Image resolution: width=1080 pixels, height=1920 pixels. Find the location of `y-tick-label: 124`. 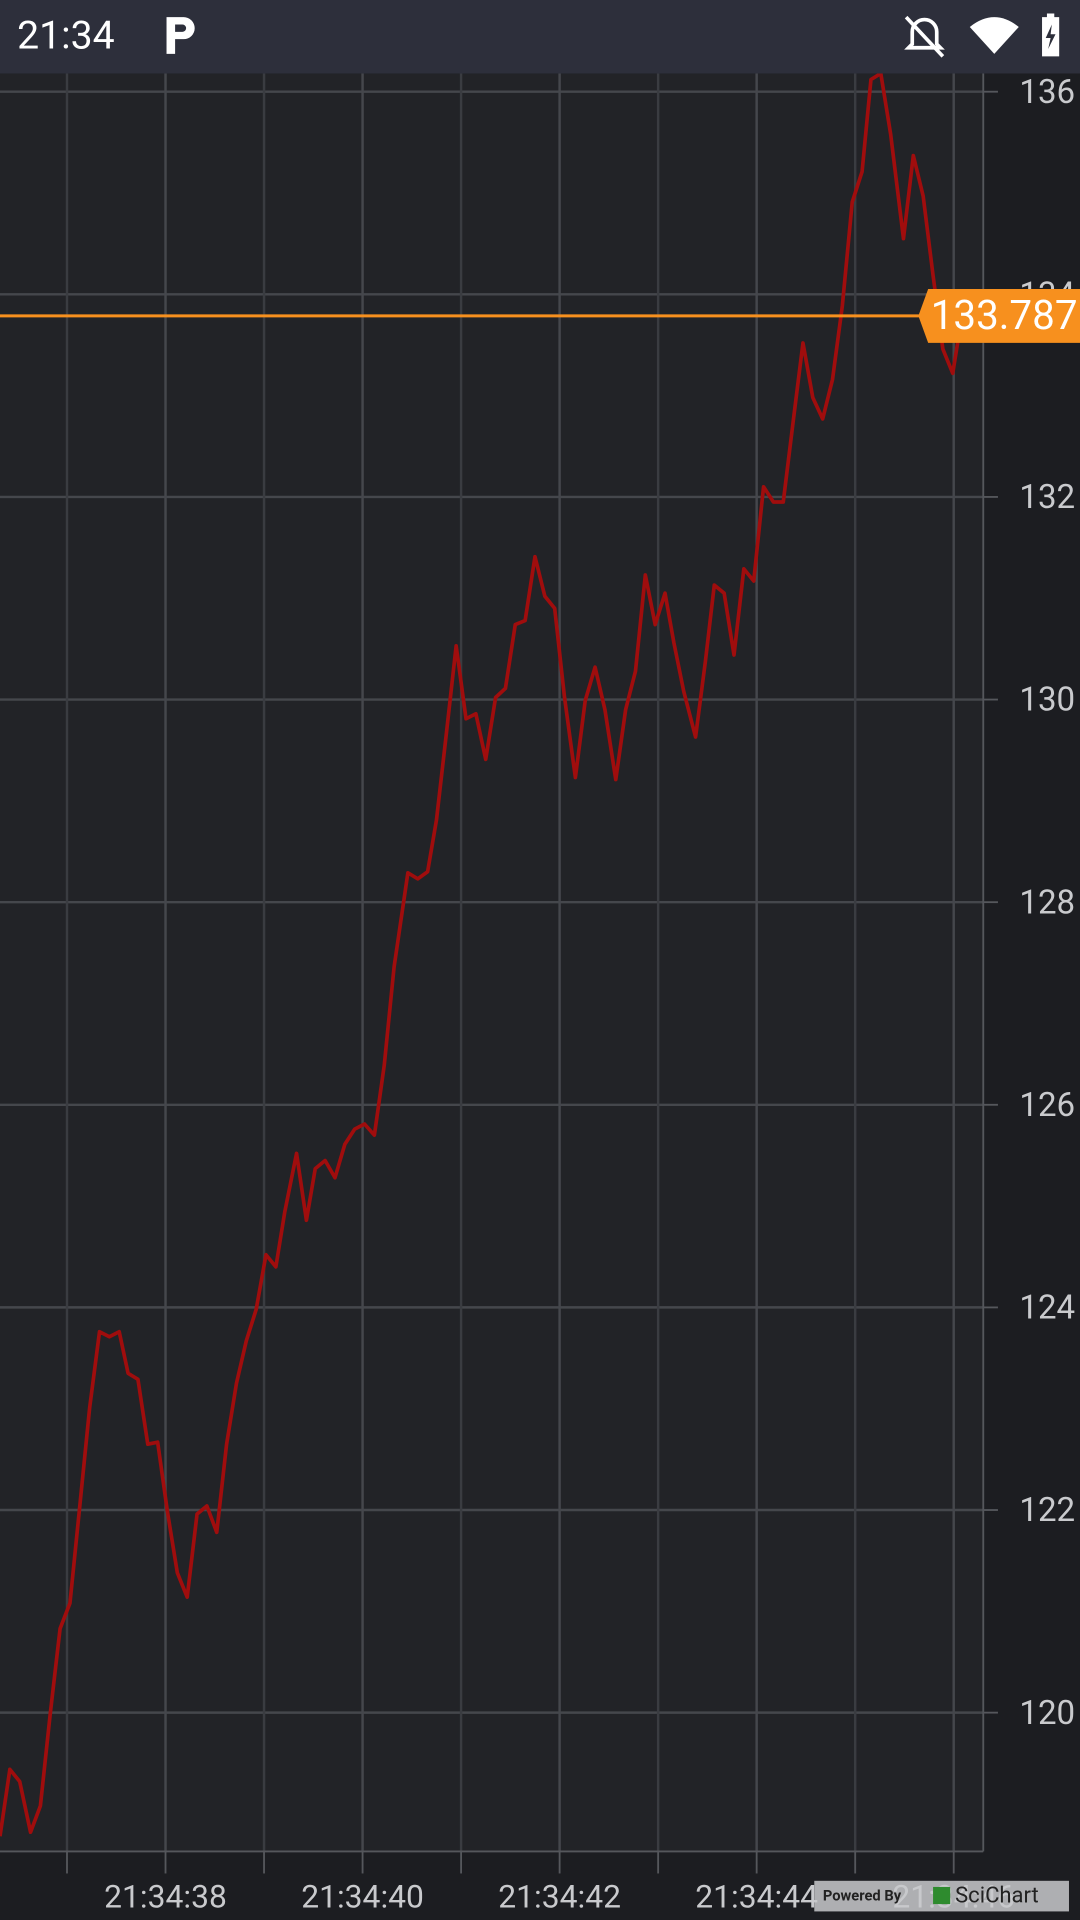

y-tick-label: 124 is located at coordinates (1047, 1308).